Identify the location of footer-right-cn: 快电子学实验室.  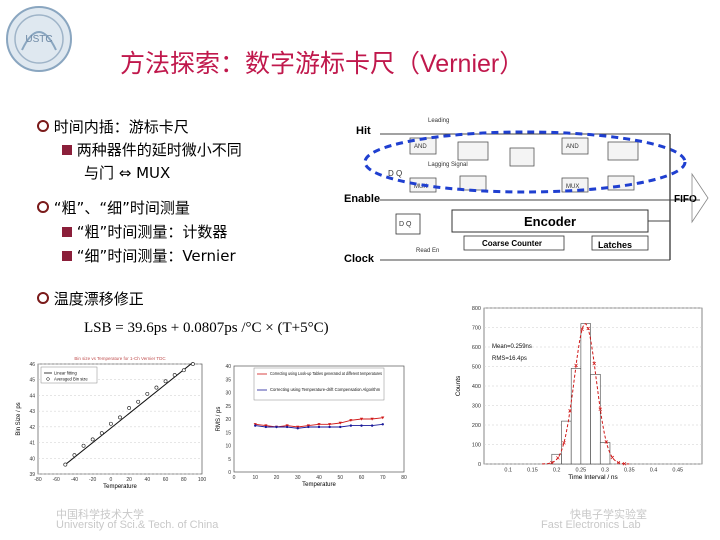
(608, 515).